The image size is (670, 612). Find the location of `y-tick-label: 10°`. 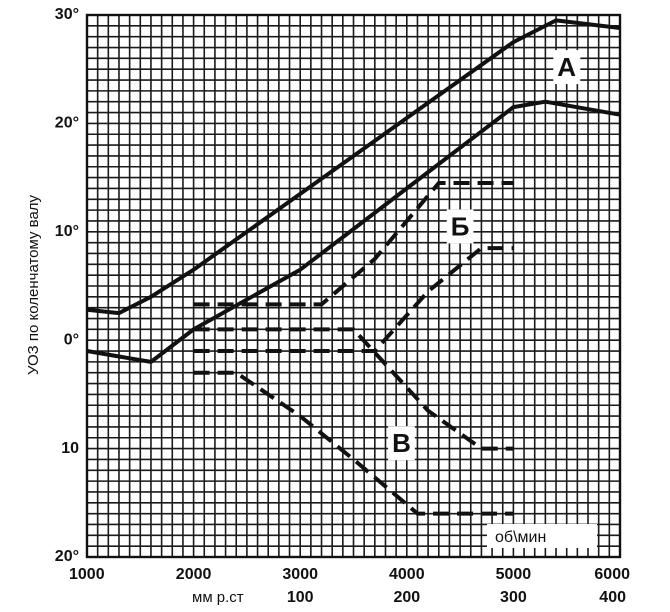

y-tick-label: 10° is located at coordinates (67, 231).